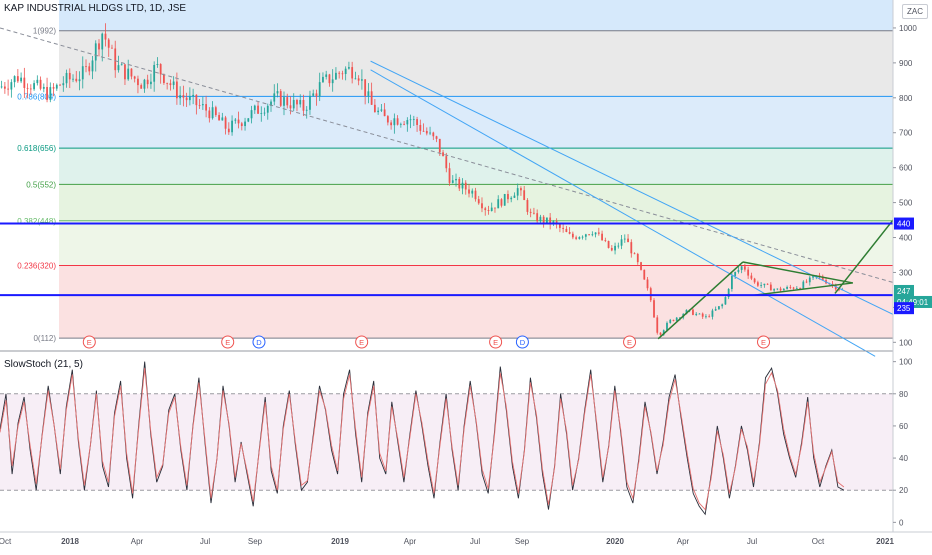  Describe the element at coordinates (43, 364) in the screenshot. I see `indicator-title: SlowStoch (21, 5)` at that location.